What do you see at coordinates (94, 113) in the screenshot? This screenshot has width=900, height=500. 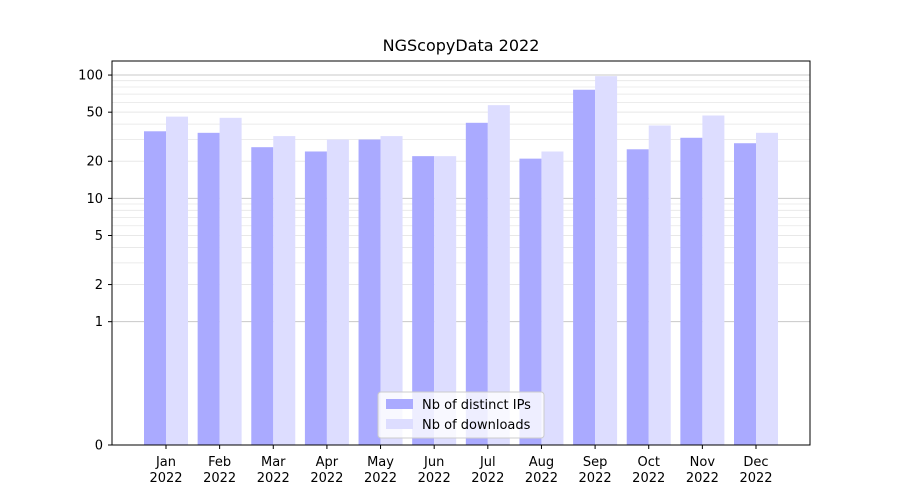 I see `y-tick-label: 50` at bounding box center [94, 113].